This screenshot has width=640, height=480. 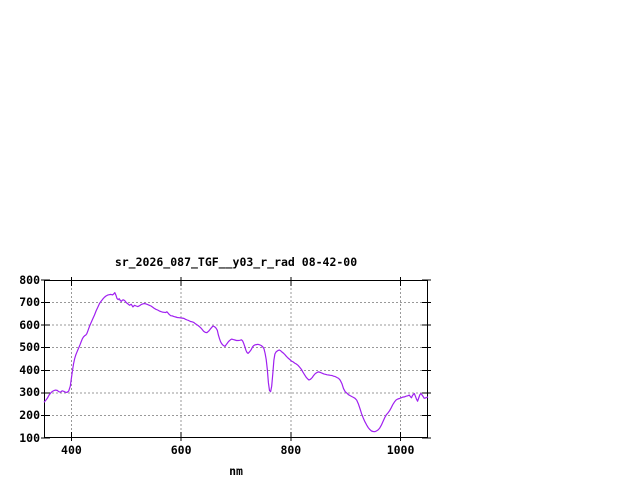 I want to click on y-tick-label: 500, so click(x=29, y=347).